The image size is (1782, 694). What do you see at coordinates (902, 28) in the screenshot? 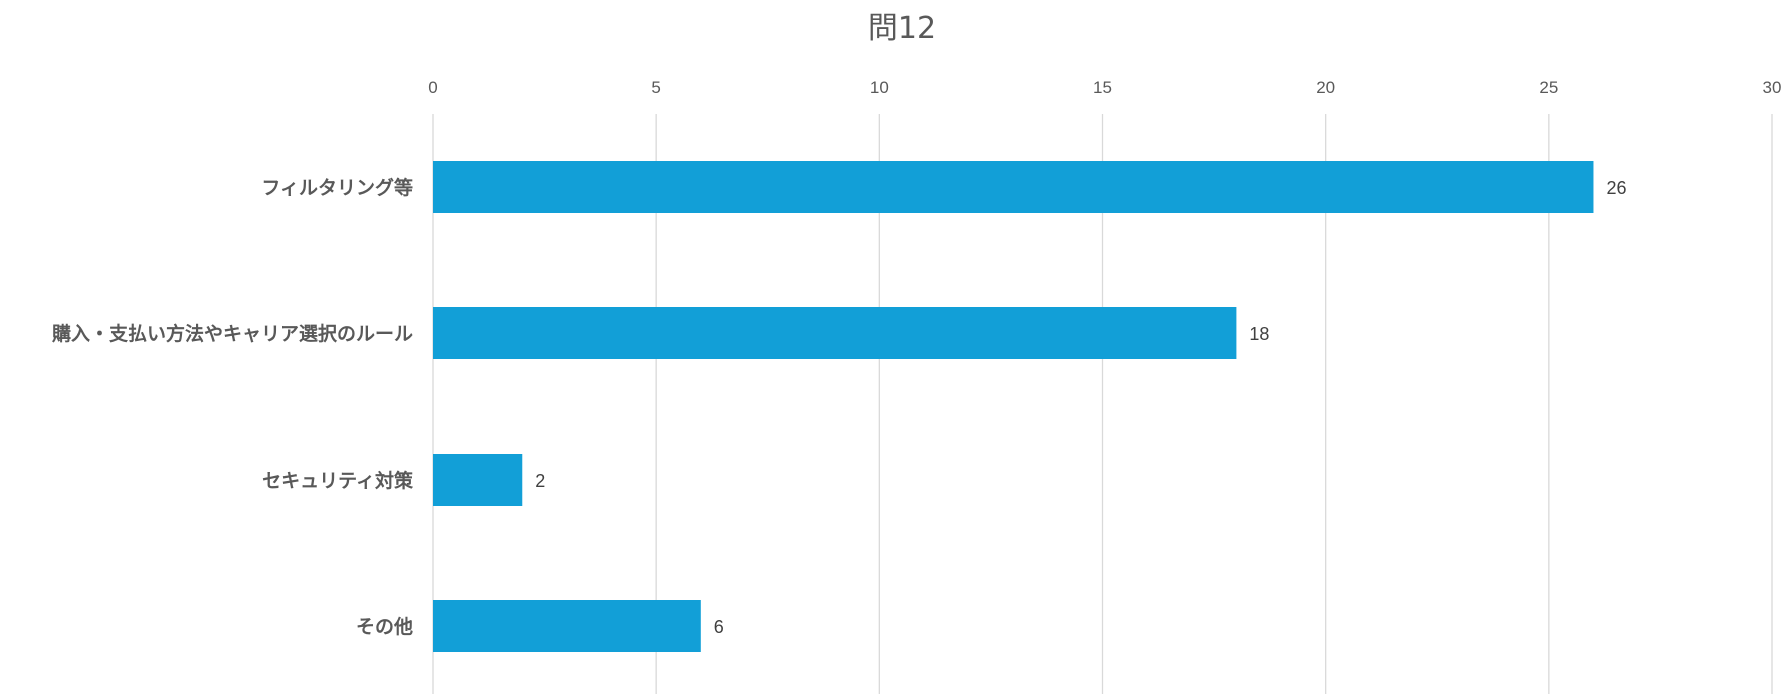
I see `chart-title: 問12` at bounding box center [902, 28].